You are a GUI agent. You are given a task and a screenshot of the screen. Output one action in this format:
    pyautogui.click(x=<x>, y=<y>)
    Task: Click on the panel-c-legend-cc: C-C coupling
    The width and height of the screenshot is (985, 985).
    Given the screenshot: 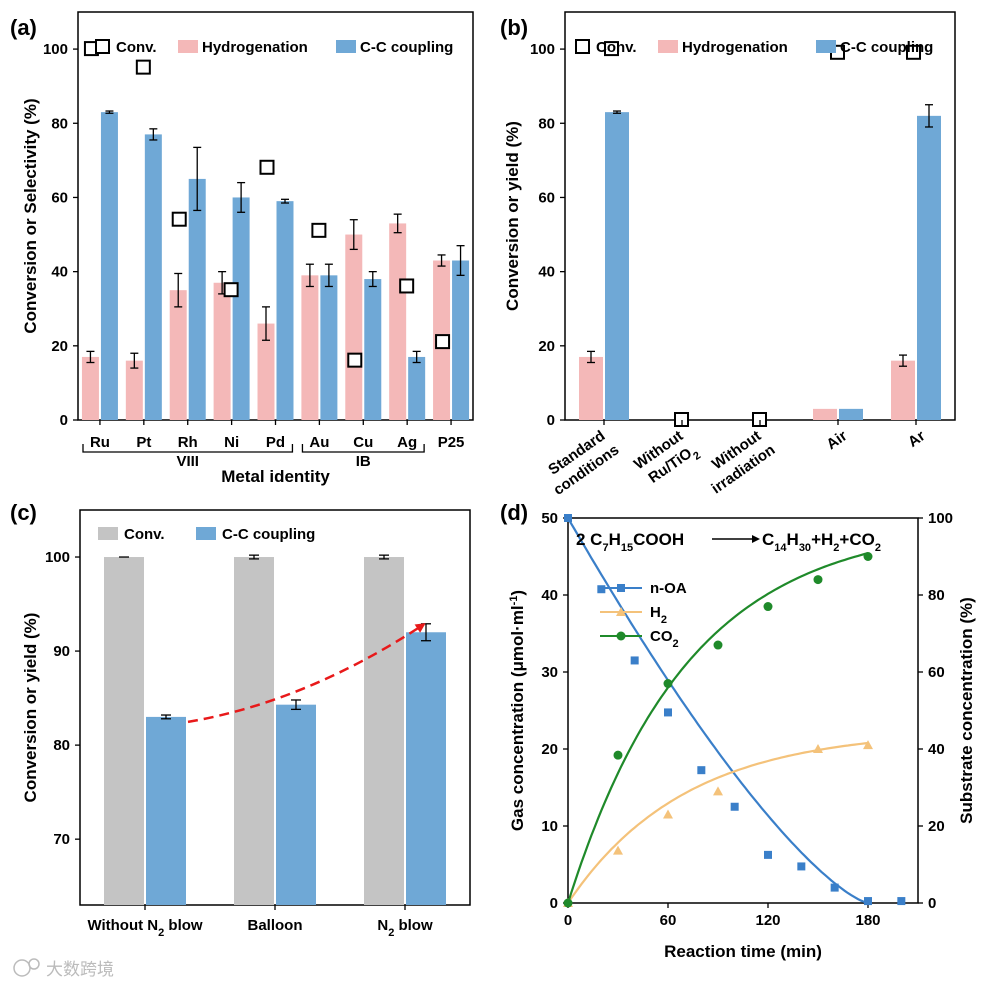 What is the action you would take?
    pyautogui.click(x=268, y=534)
    